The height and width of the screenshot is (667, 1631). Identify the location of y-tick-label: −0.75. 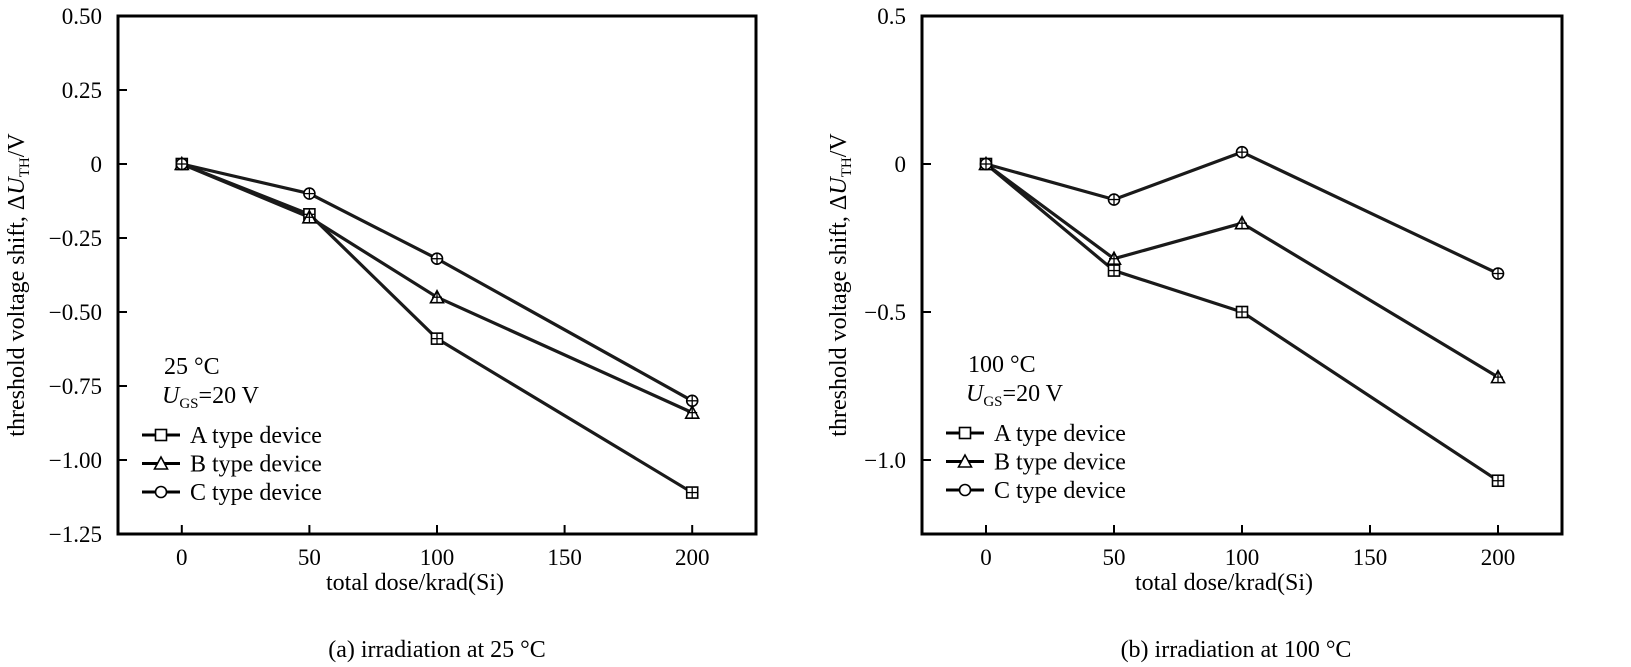
(75, 386).